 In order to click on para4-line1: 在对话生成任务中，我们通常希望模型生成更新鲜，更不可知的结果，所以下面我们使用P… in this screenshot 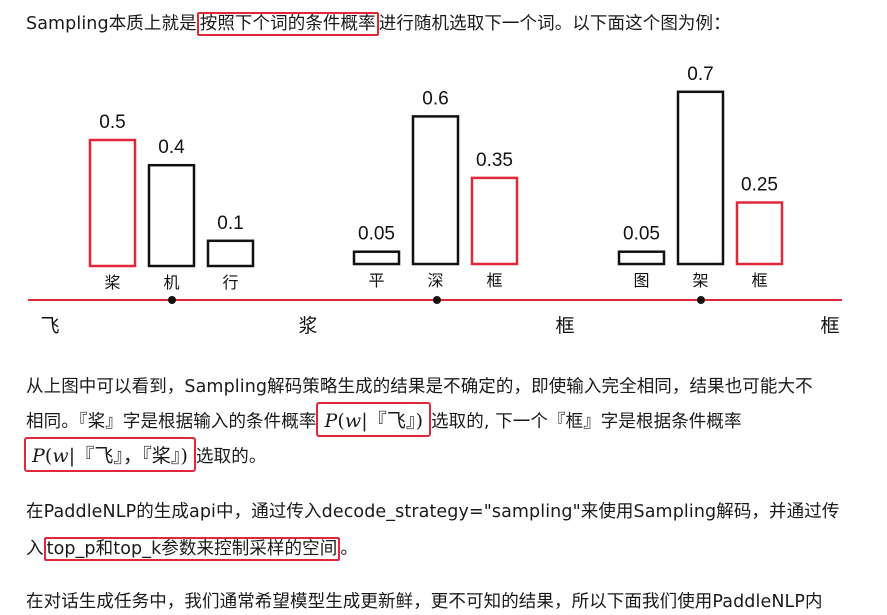, I will do `click(424, 602)`.